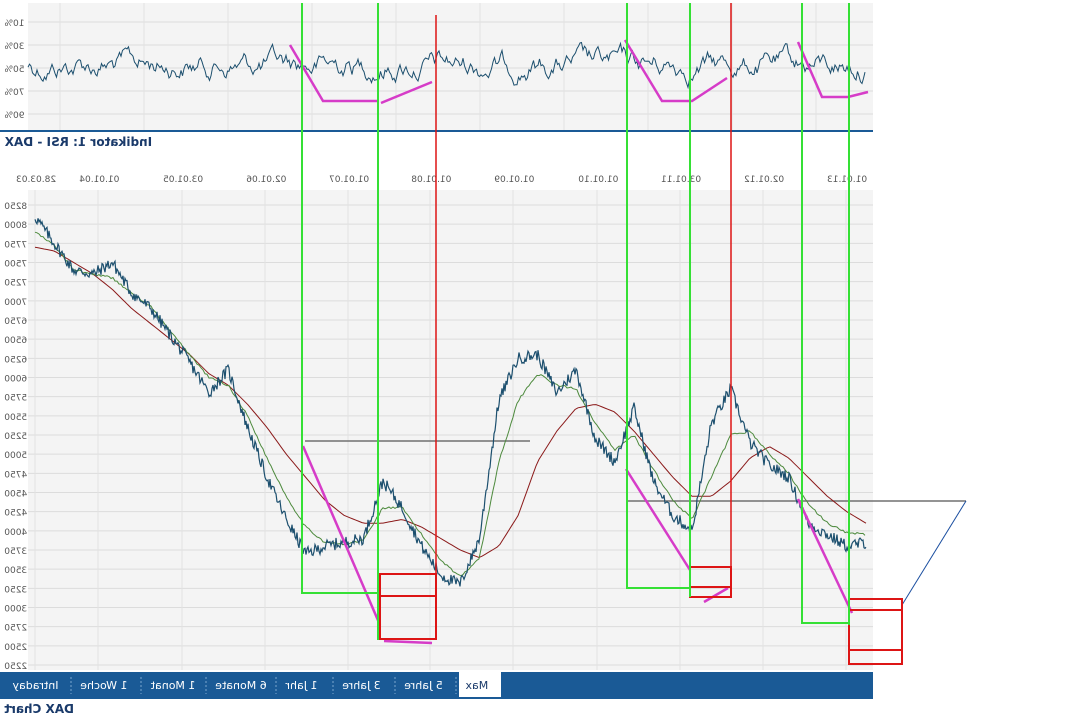 This screenshot has width=1085, height=722. What do you see at coordinates (423, 685) in the screenshot?
I see `range-tab-label: 5 Jahre` at bounding box center [423, 685].